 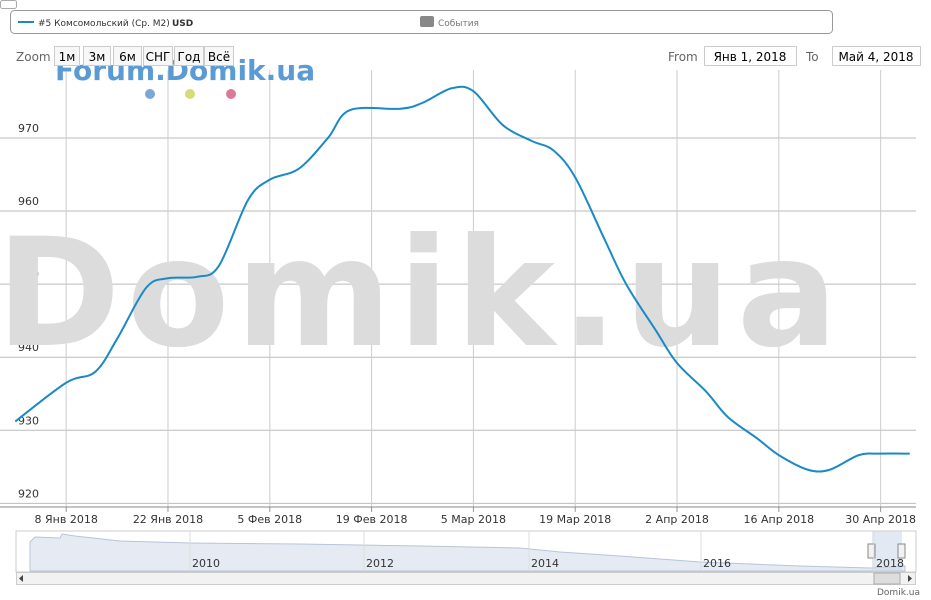 I want to click on from-label: From, so click(x=683, y=57).